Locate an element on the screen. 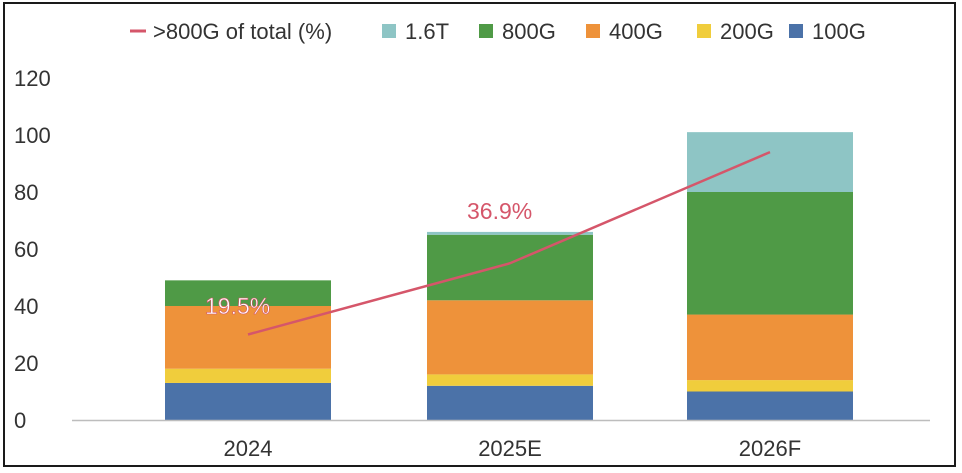 This screenshot has height=473, width=962. x-tick-label: 2025E is located at coordinates (510, 448).